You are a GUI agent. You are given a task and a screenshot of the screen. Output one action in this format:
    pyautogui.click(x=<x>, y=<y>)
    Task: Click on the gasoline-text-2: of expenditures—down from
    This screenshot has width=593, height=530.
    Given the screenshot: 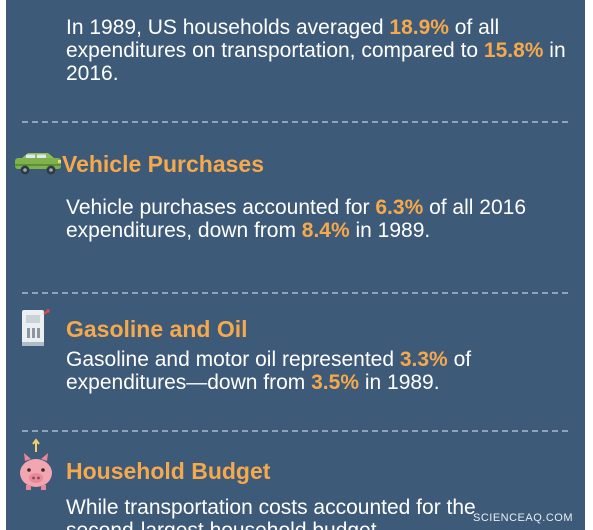 What is the action you would take?
    pyautogui.click(x=269, y=371)
    